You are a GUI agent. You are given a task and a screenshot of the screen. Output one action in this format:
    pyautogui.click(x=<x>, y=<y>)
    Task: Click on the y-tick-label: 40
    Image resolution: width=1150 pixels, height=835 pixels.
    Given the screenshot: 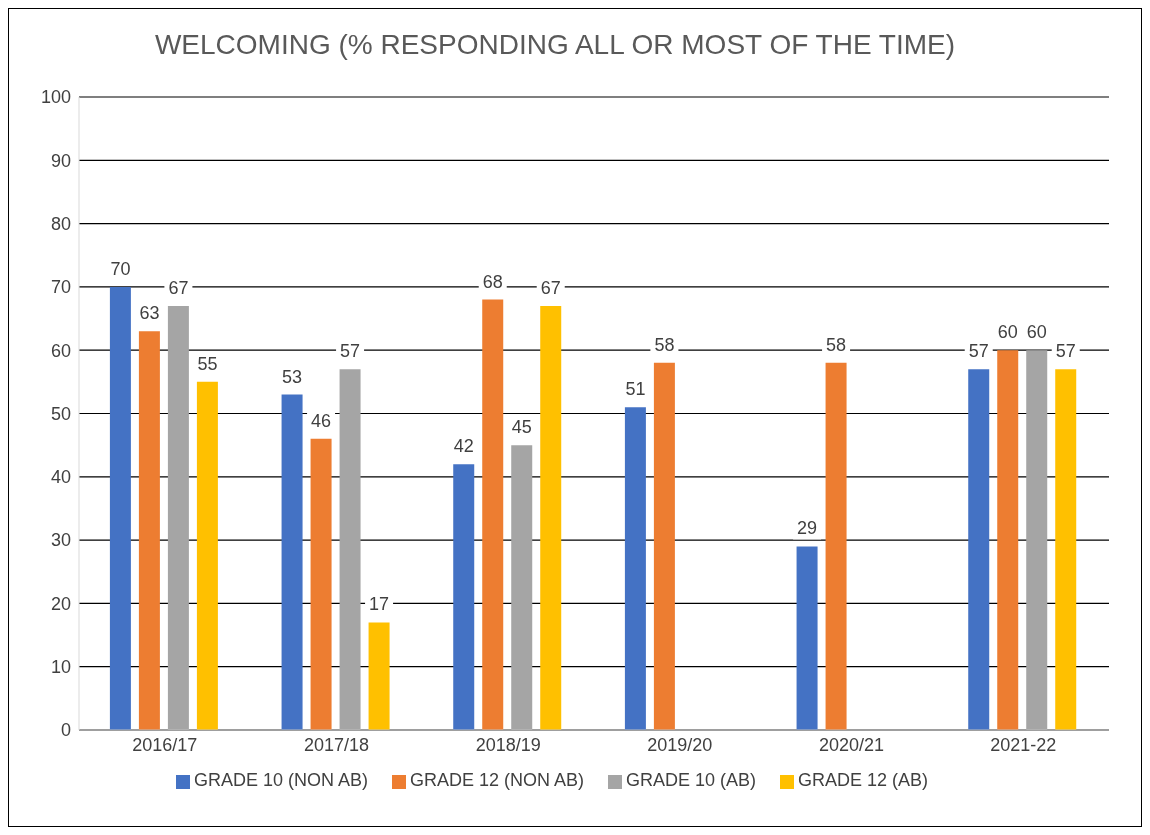 What is the action you would take?
    pyautogui.click(x=60, y=477)
    